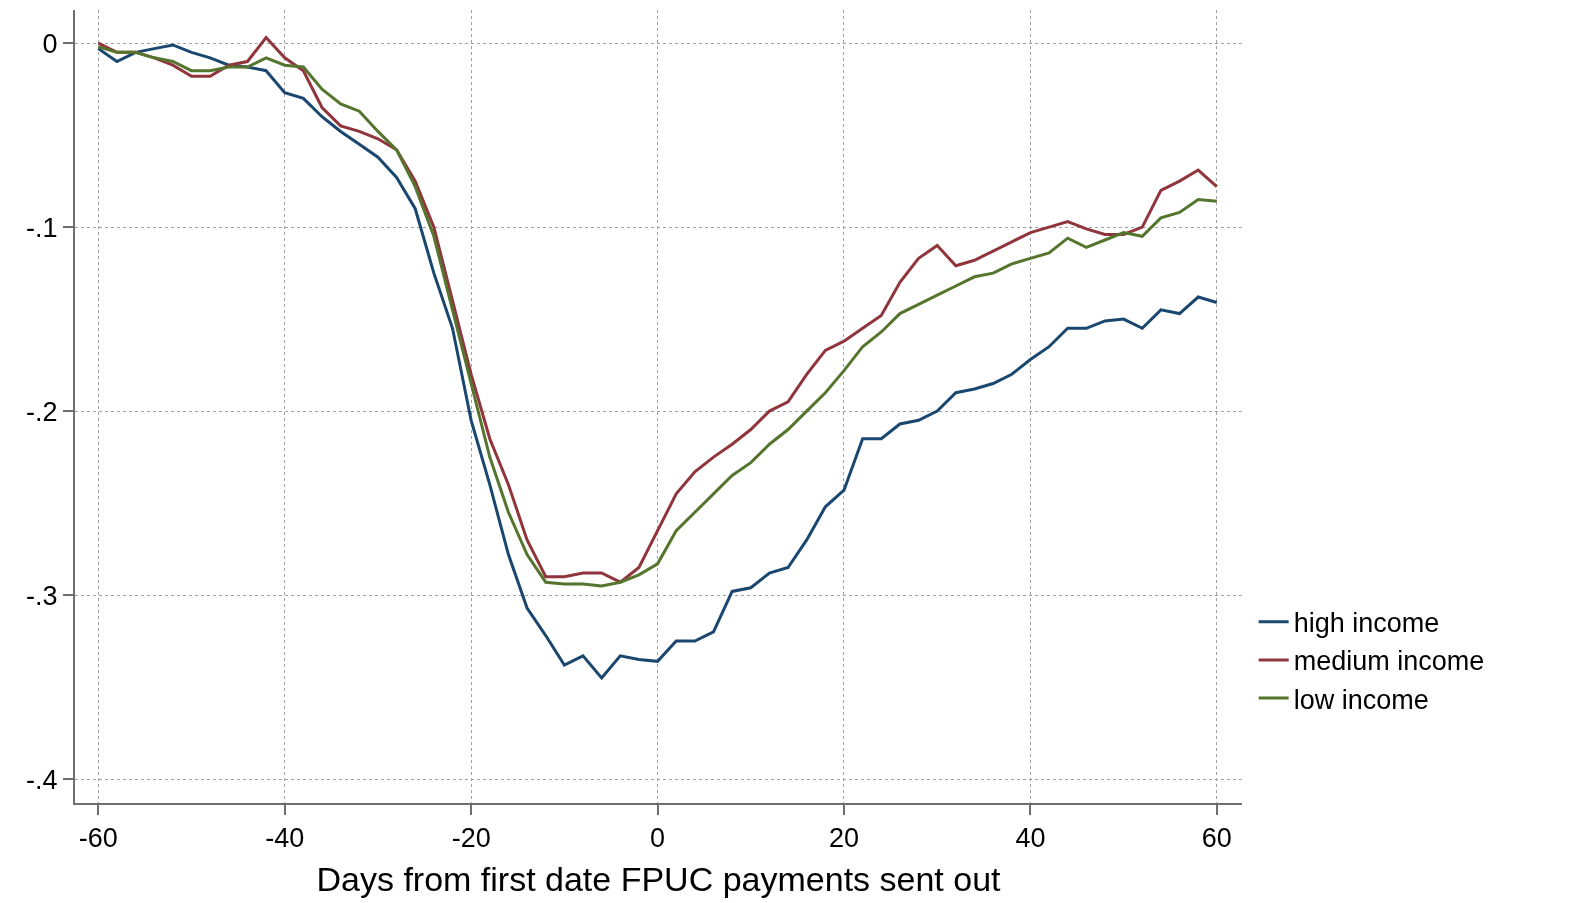 The height and width of the screenshot is (903, 1572). Describe the element at coordinates (1216, 838) in the screenshot. I see `x-tick-label: 60` at that location.